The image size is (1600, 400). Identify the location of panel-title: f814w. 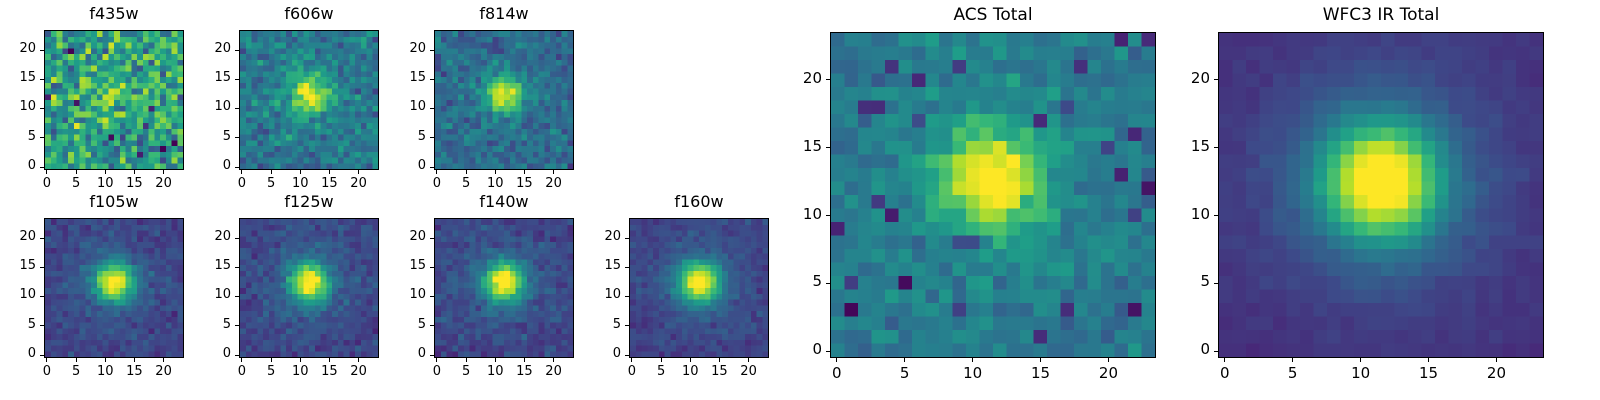
(504, 13).